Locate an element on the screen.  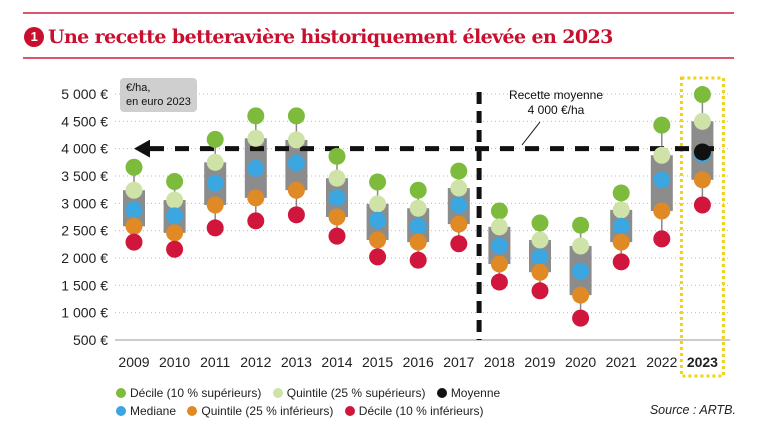
highlight-box is located at coordinates (702, 227).